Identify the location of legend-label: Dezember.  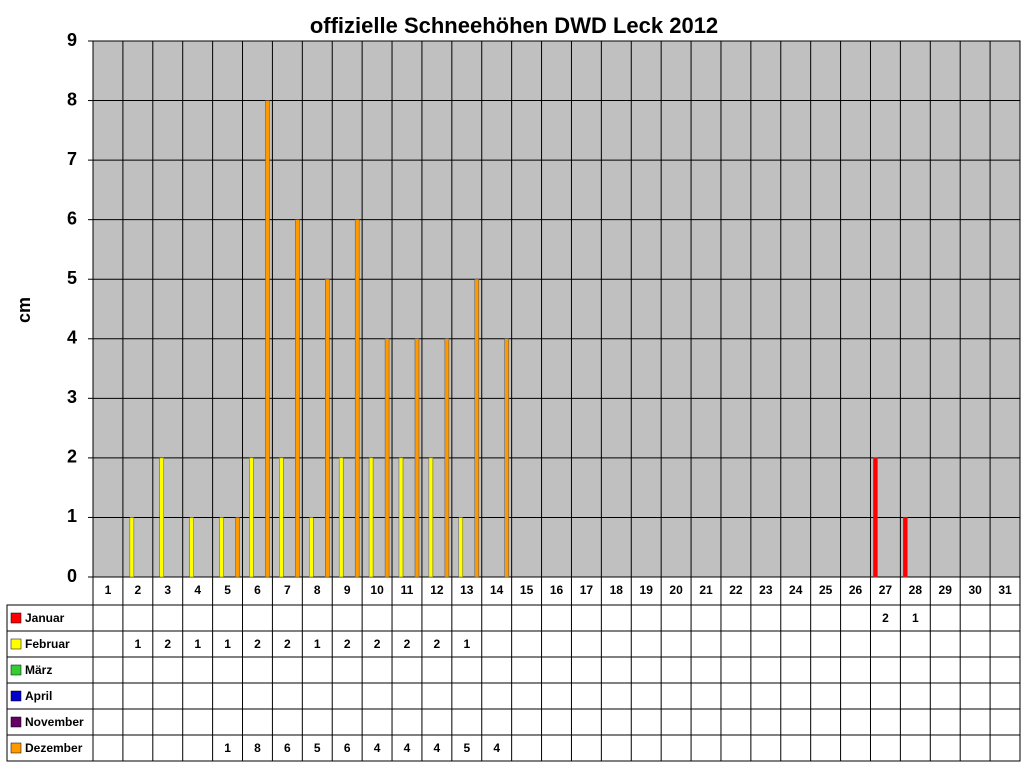
(54, 748).